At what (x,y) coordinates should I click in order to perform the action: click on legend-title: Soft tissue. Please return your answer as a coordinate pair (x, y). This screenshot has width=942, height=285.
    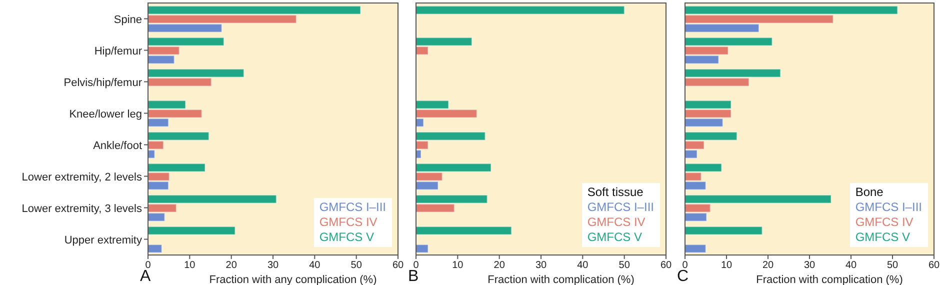
    Looking at the image, I should click on (615, 192).